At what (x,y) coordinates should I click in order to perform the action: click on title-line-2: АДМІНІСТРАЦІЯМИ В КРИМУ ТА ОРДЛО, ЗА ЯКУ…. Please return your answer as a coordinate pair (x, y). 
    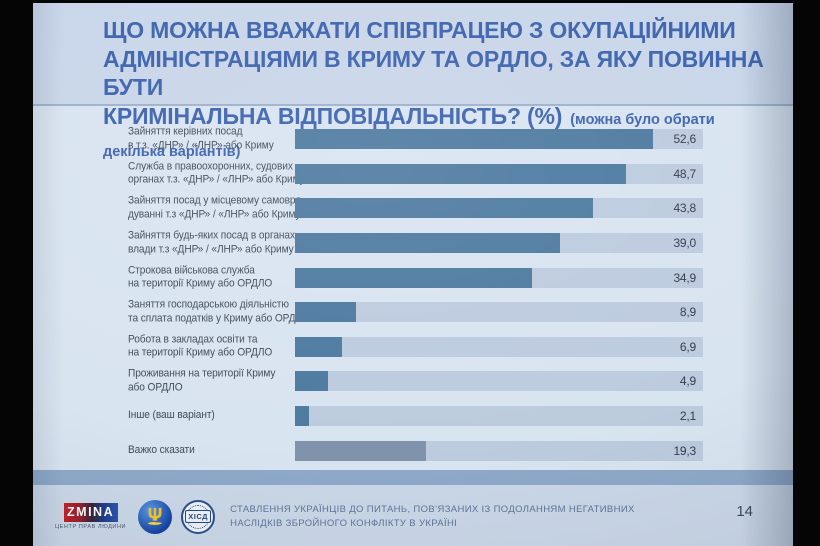
    Looking at the image, I should click on (433, 73).